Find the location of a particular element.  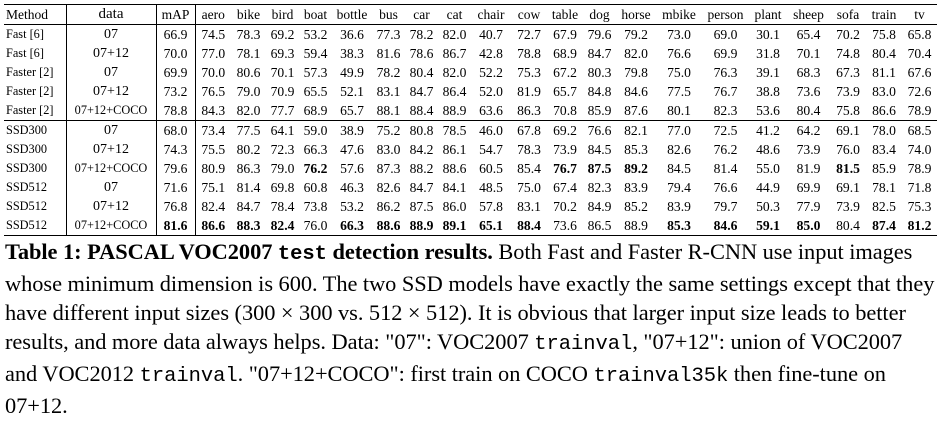

method-cell: SSD300 is located at coordinates (35, 149).